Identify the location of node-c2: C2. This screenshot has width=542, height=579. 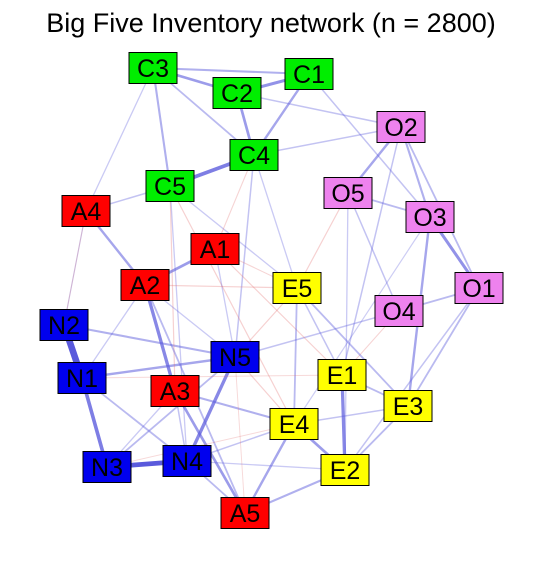
(237, 93).